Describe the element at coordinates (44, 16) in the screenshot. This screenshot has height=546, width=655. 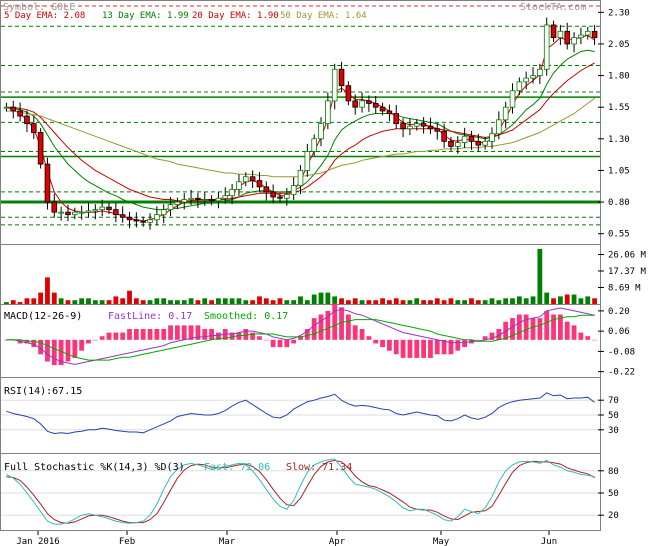
I see `ema5-legend: 5 Day EMA: 2.08` at that location.